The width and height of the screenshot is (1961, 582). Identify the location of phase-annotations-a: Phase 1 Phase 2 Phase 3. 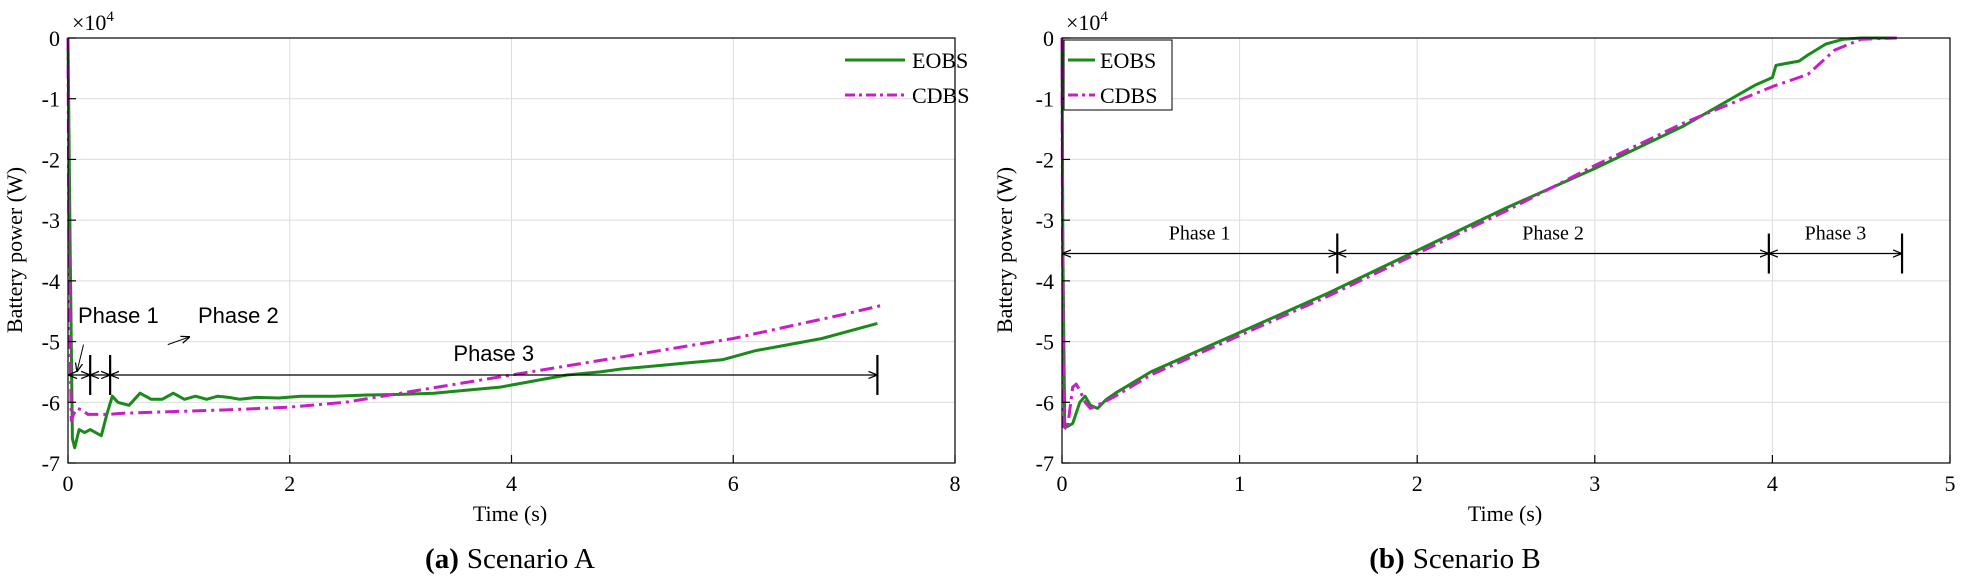
(473, 349).